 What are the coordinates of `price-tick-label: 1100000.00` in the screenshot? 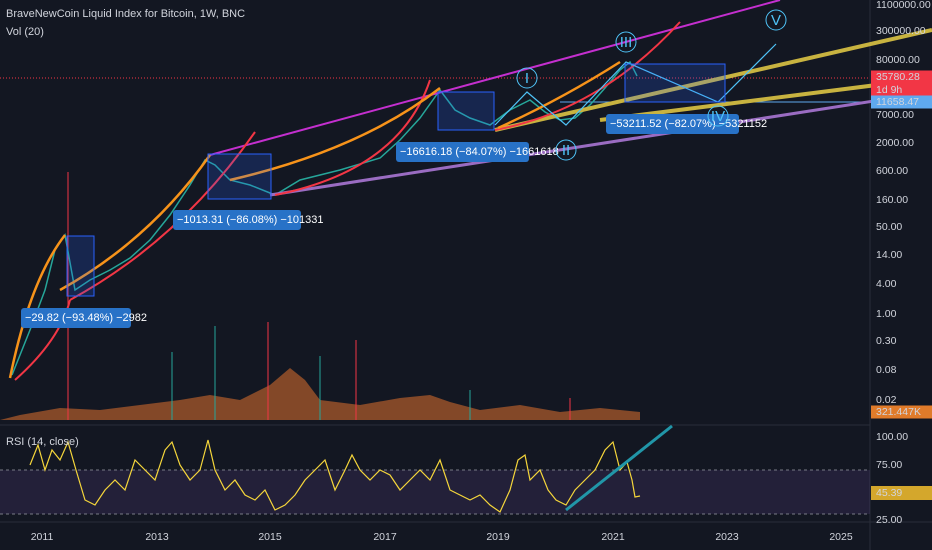 It's located at (903, 5).